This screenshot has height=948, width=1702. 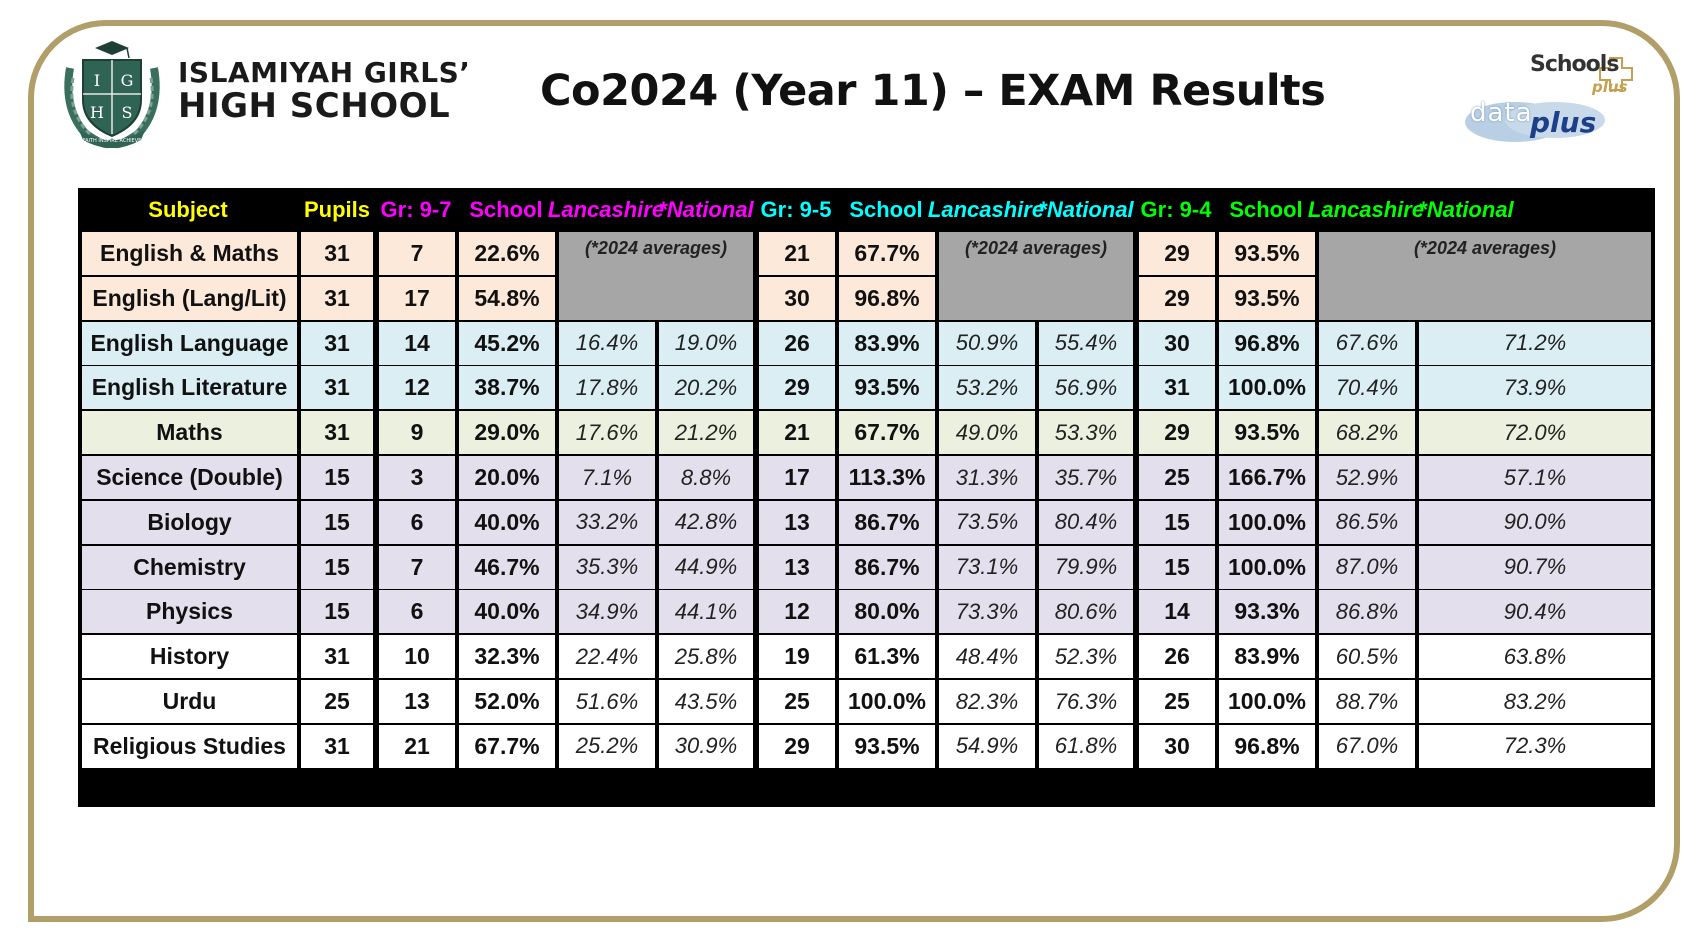 I want to click on lancashire-94-cell: 67.6%, so click(x=1367, y=343).